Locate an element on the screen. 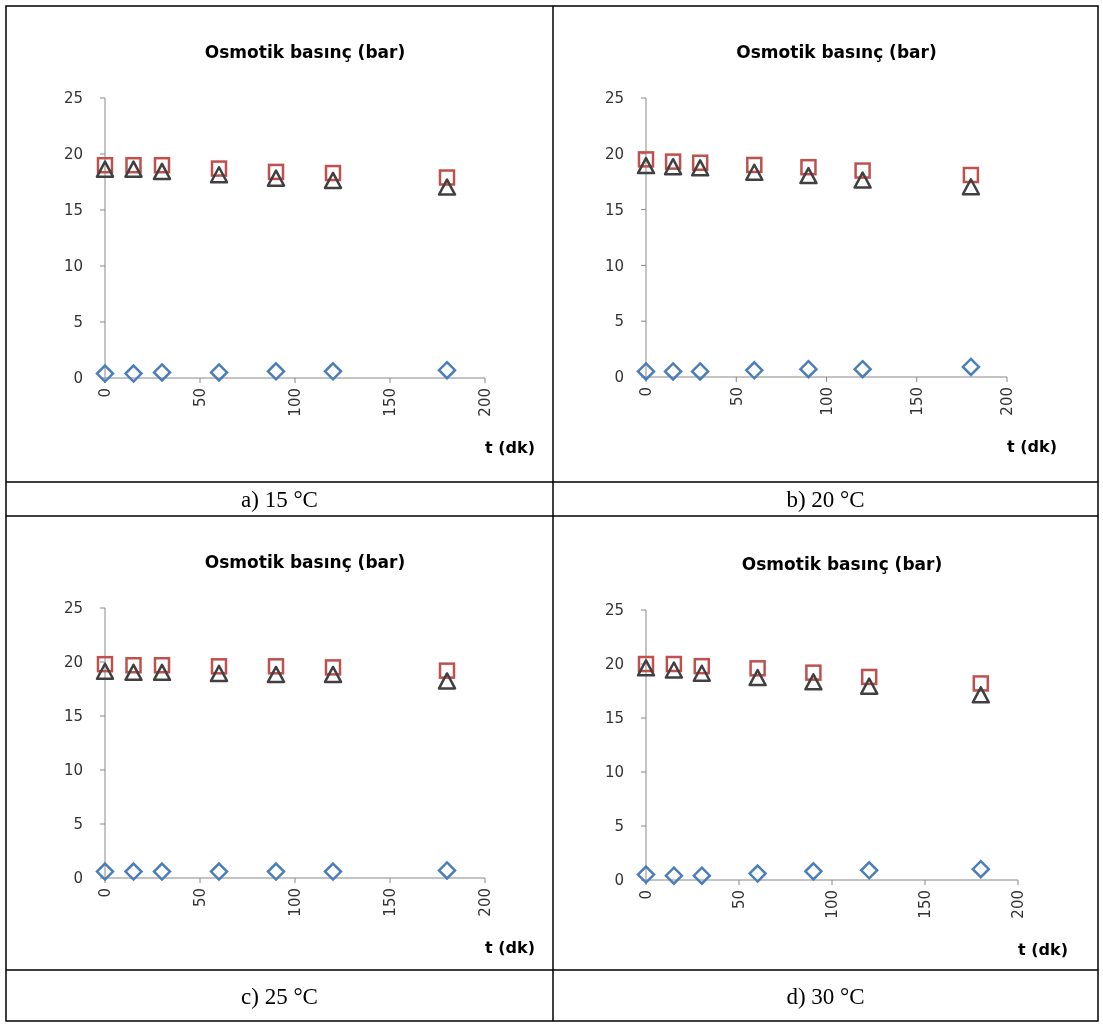  y-tick-label: 20 is located at coordinates (73, 154).